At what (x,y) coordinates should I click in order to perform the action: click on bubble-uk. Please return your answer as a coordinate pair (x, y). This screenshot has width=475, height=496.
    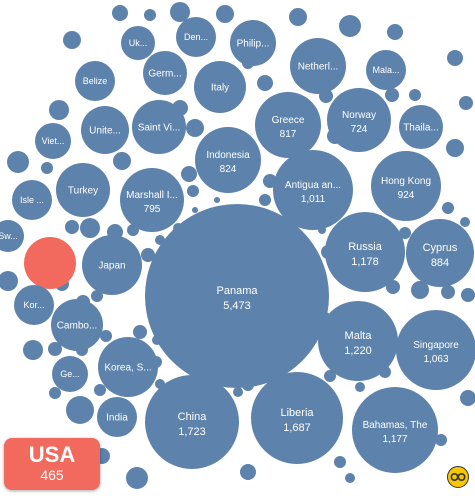
    Looking at the image, I should click on (138, 43).